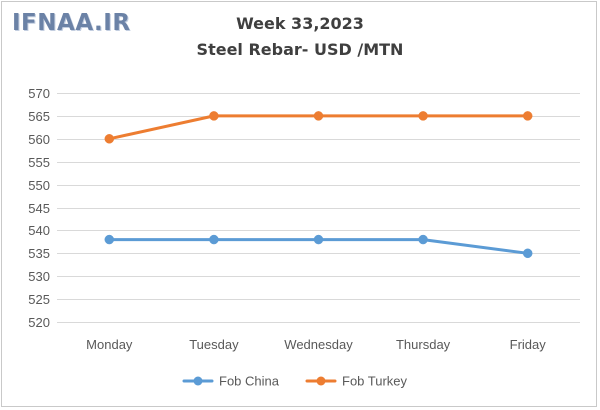 This screenshot has height=410, width=600. I want to click on legend-item: Fob China, so click(231, 381).